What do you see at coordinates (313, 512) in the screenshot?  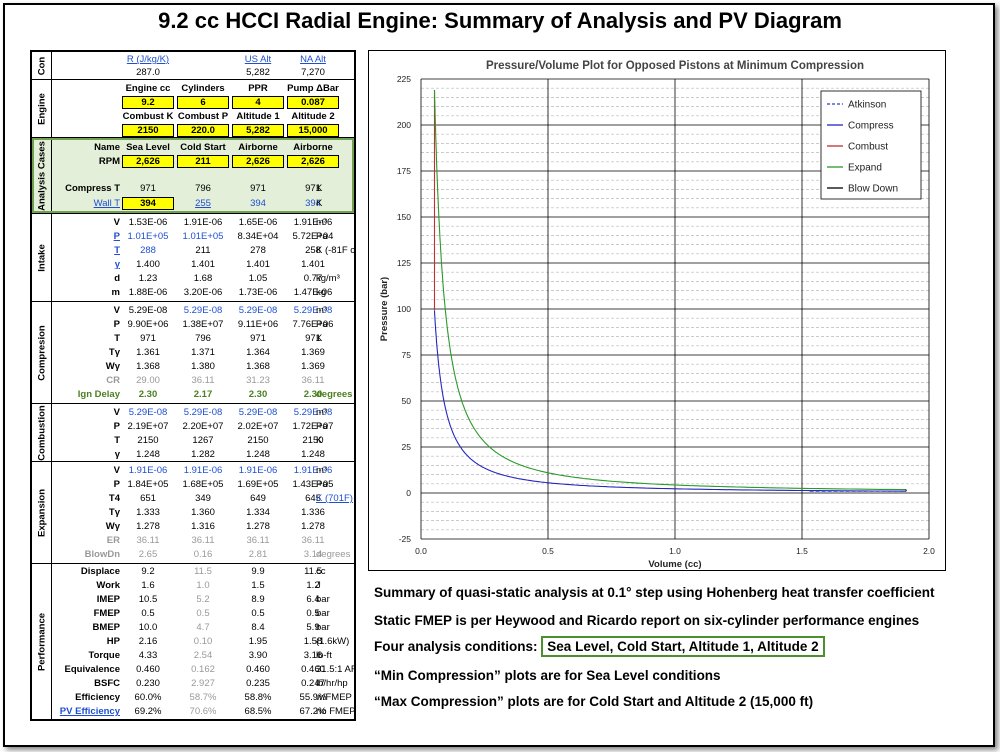 I see `row-value: 1.336` at bounding box center [313, 512].